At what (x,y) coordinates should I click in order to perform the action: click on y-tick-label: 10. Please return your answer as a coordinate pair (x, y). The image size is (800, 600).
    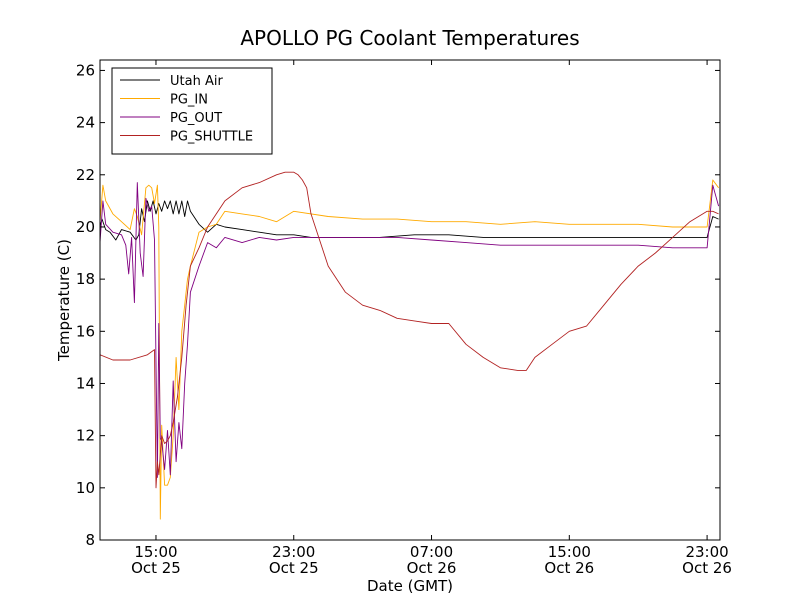
    Looking at the image, I should click on (85, 488).